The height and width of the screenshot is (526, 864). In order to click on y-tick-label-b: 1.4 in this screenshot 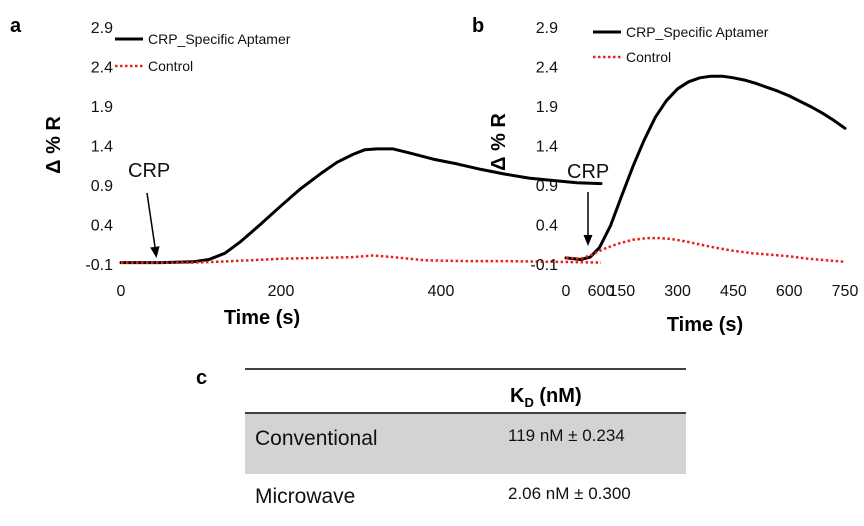, I will do `click(547, 147)`.